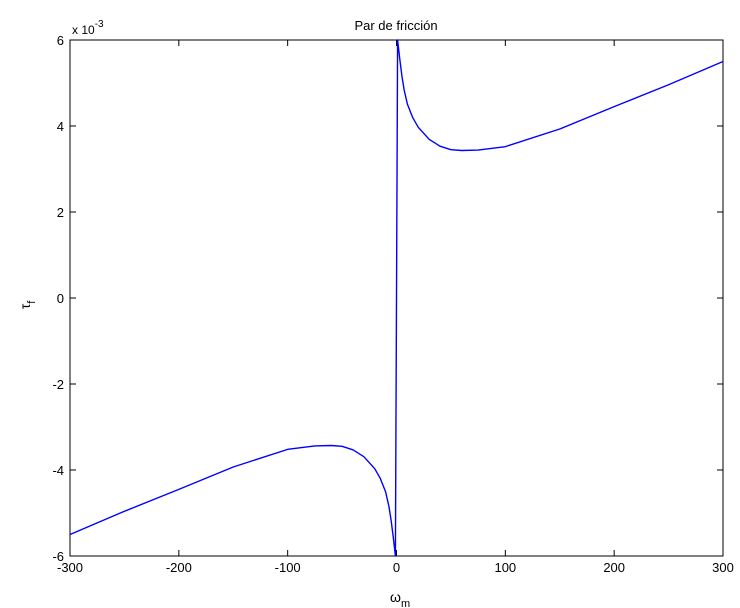 The height and width of the screenshot is (608, 740). I want to click on x-tick-label: 100, so click(505, 567).